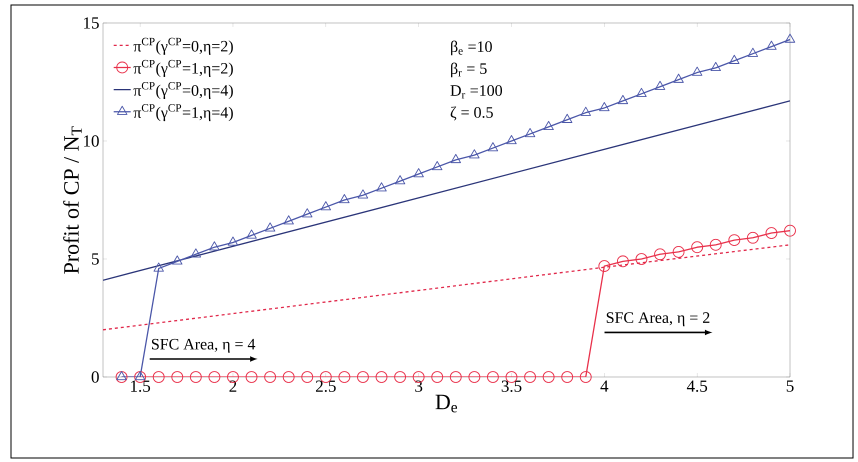 This screenshot has width=858, height=462. Describe the element at coordinates (447, 403) in the screenshot. I see `x-axis-title: D$_{e}$` at that location.